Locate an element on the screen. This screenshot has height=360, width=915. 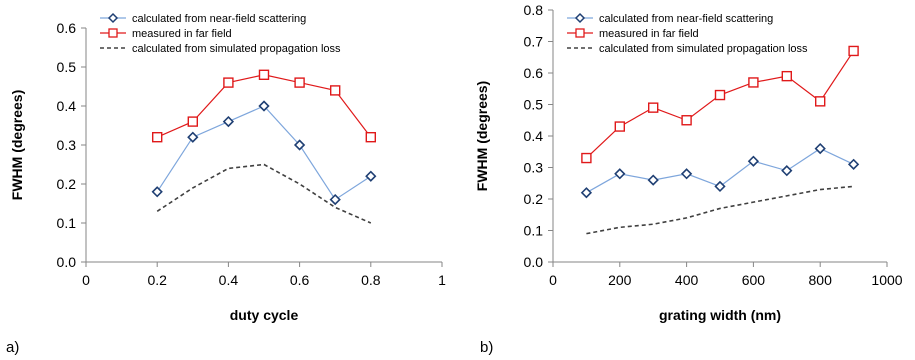
x-tick-label: 800 is located at coordinates (821, 280).